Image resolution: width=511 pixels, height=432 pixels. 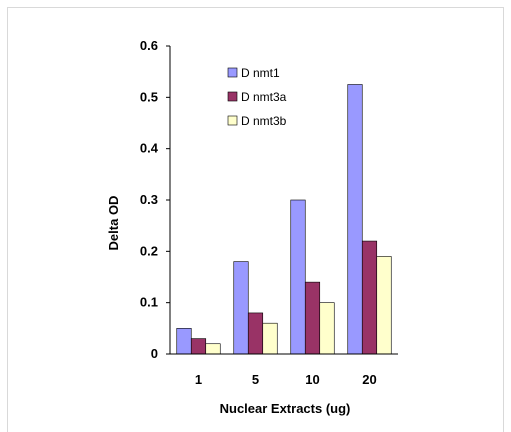 I want to click on x-tick-label: 20, so click(x=369, y=379).